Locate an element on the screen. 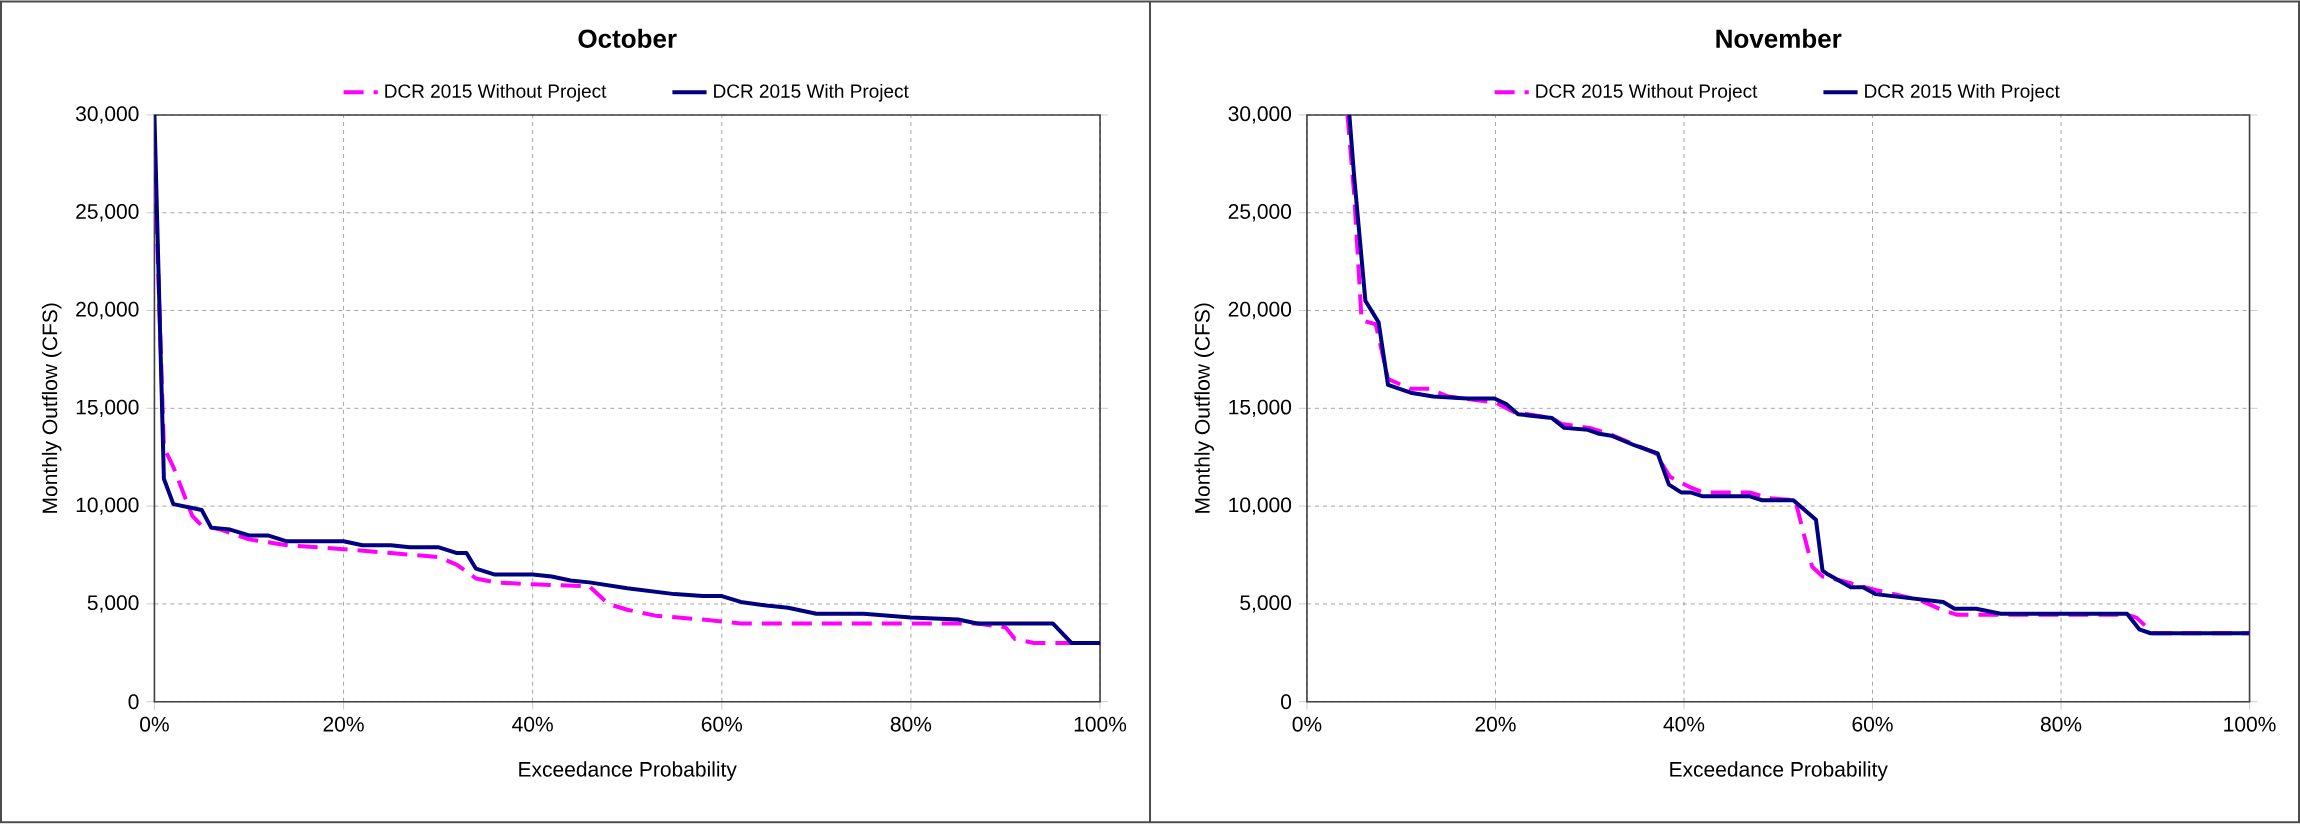  chart-title: October is located at coordinates (627, 38).